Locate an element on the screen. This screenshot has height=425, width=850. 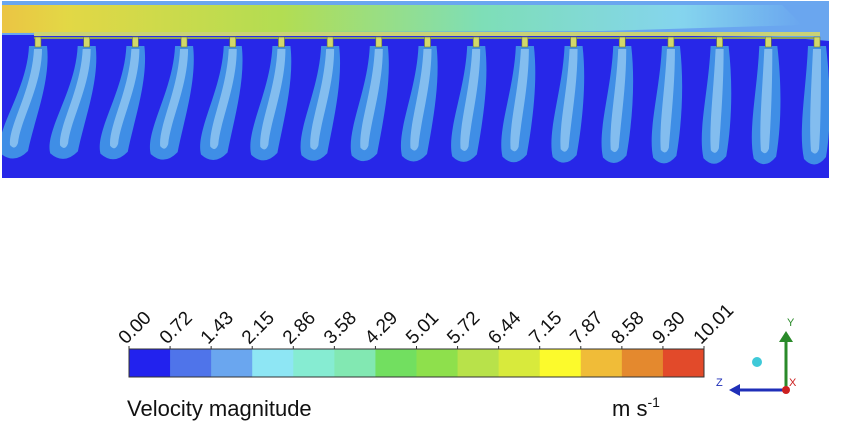
colorbar-tick-label: 6.44 is located at coordinates (504, 327).